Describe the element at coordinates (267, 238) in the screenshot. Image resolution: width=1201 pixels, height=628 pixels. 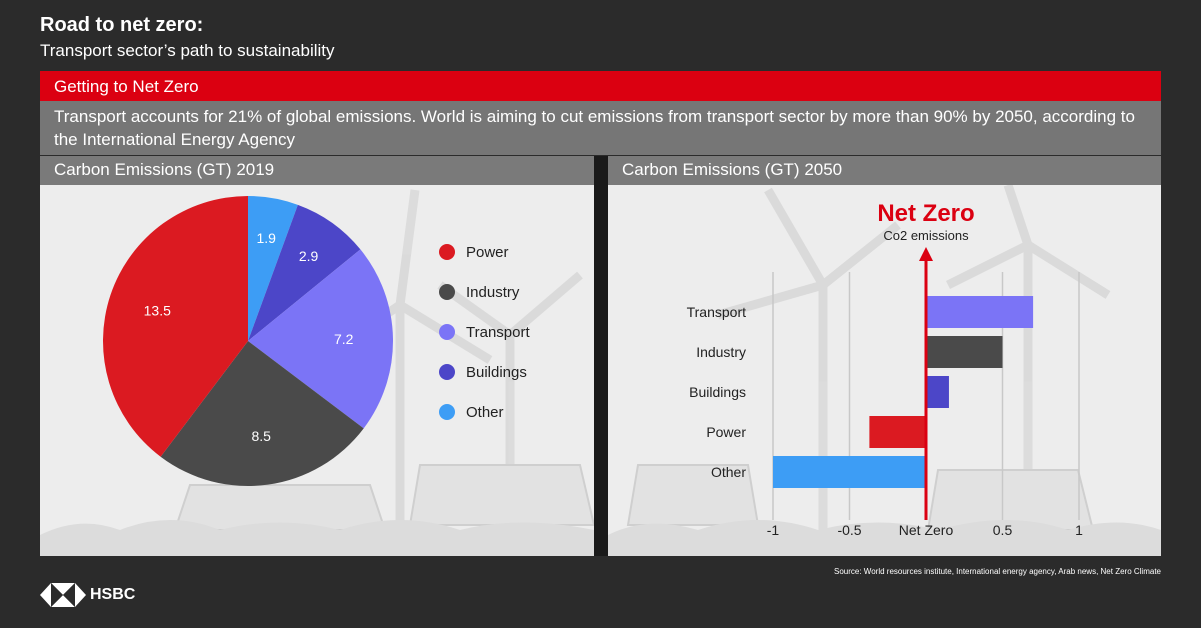
I see `pie-data-label-other: 1.9` at that location.